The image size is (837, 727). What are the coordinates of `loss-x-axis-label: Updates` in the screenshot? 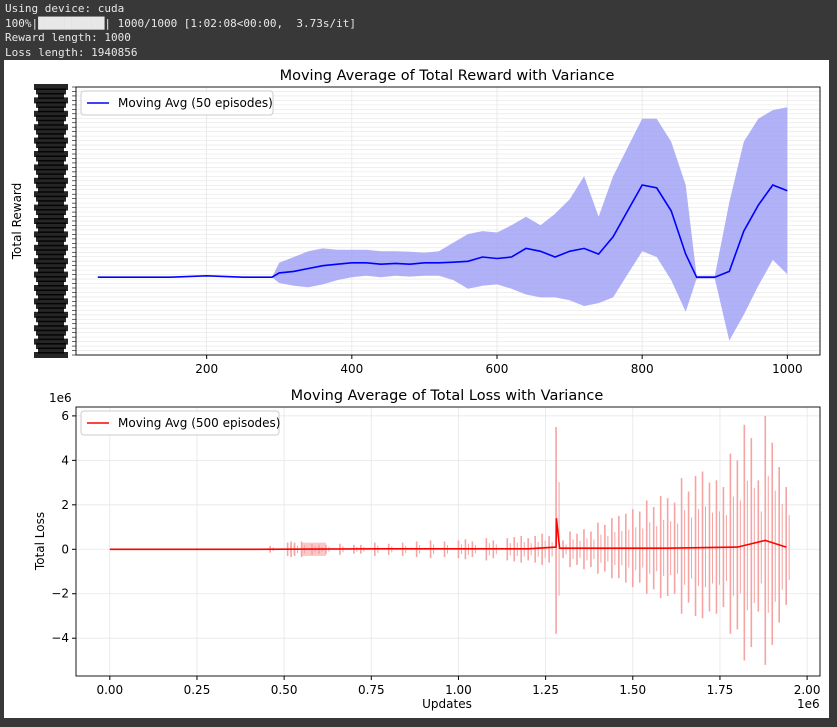 It's located at (447, 704).